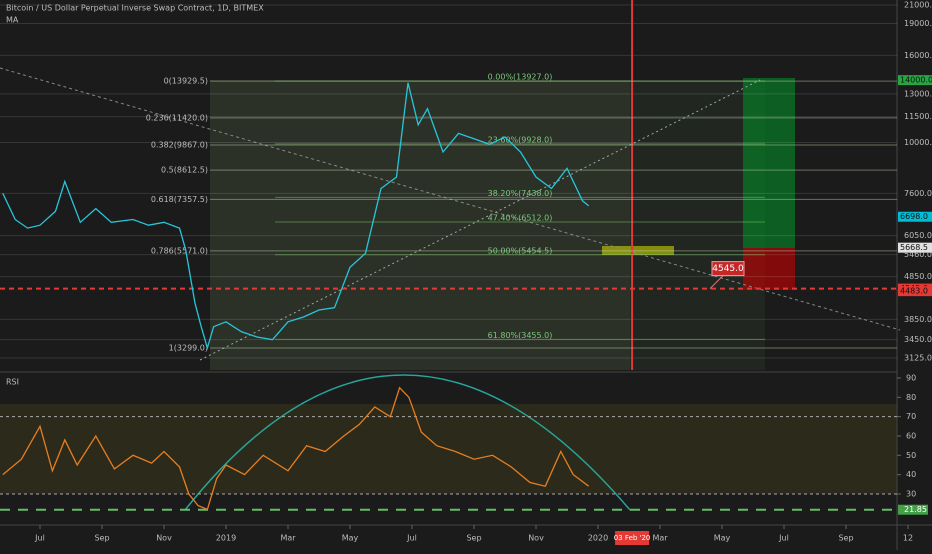 This screenshot has height=554, width=932. Describe the element at coordinates (179, 250) in the screenshot. I see `fib-label: 0.786(5571.0)` at that location.